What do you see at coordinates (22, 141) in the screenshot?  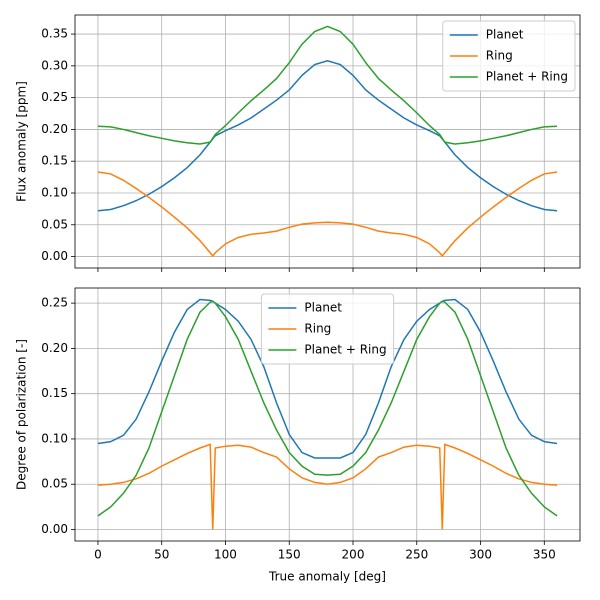 I see `y-axis-label: Flux anomaly [ppm]` at bounding box center [22, 141].